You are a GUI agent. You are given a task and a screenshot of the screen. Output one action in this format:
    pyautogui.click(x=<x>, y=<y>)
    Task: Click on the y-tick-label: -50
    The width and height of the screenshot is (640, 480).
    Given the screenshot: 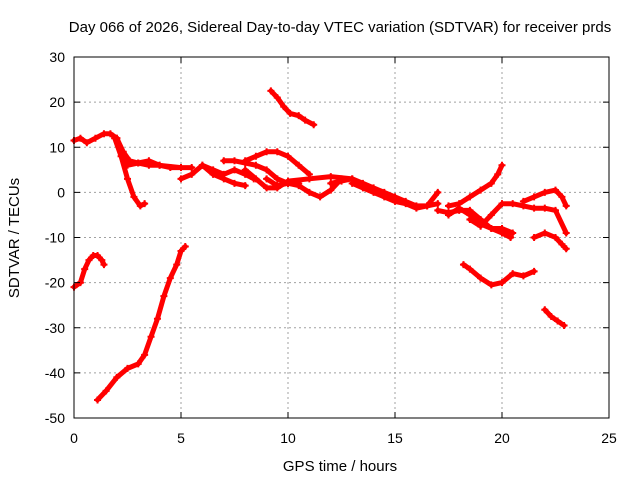 What is the action you would take?
    pyautogui.click(x=55, y=418)
    